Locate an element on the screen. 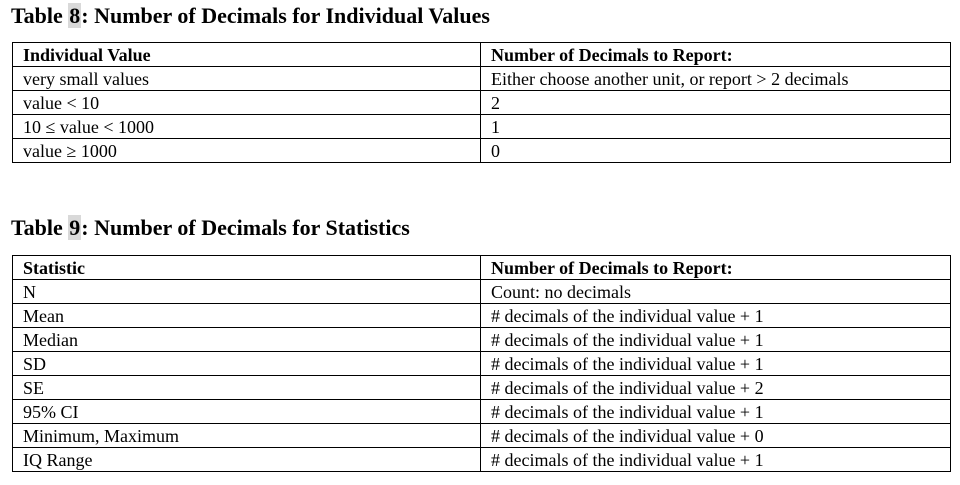  table-cell: 0 is located at coordinates (715, 150).